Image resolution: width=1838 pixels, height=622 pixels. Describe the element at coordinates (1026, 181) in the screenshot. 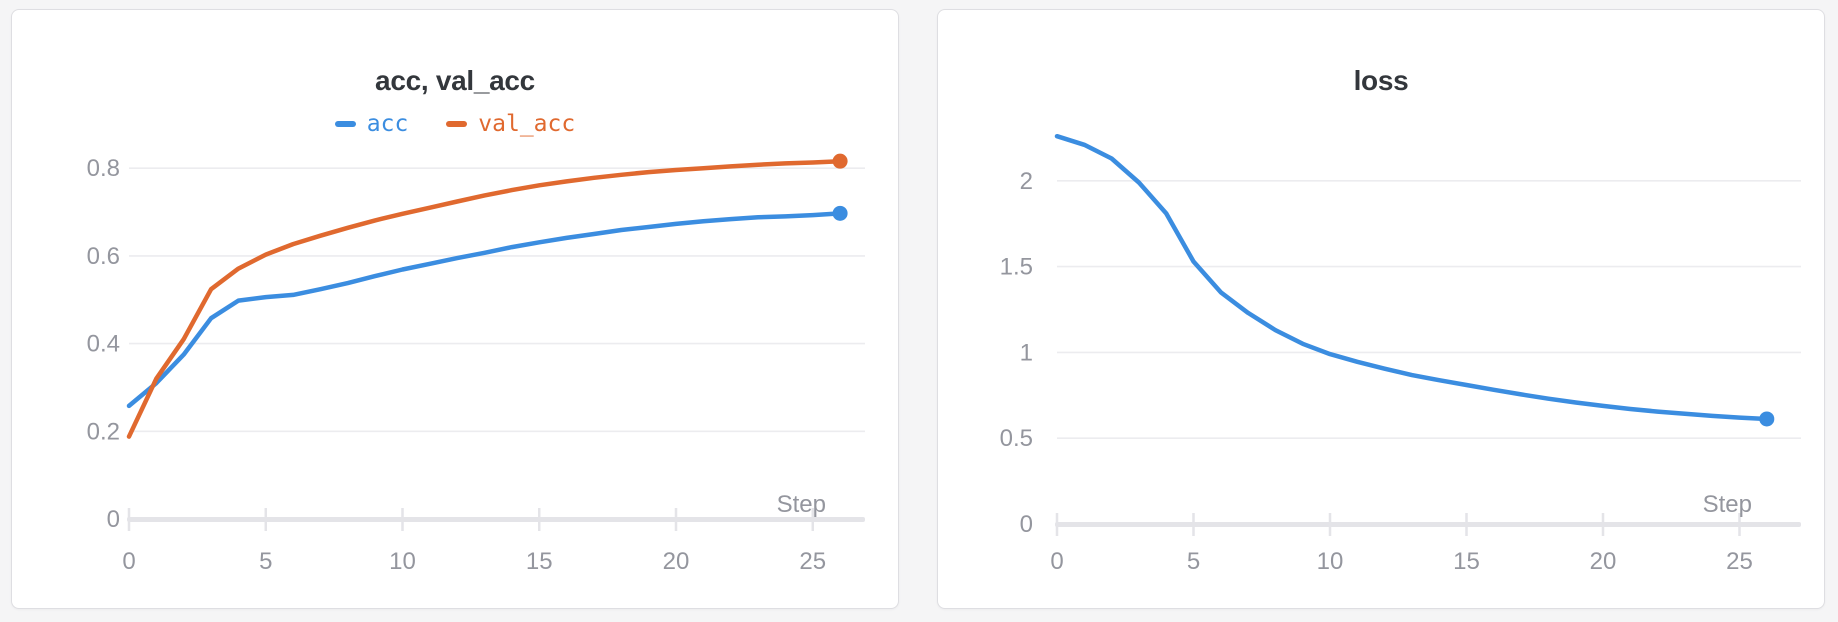

I see `y-tick-label: 2` at that location.